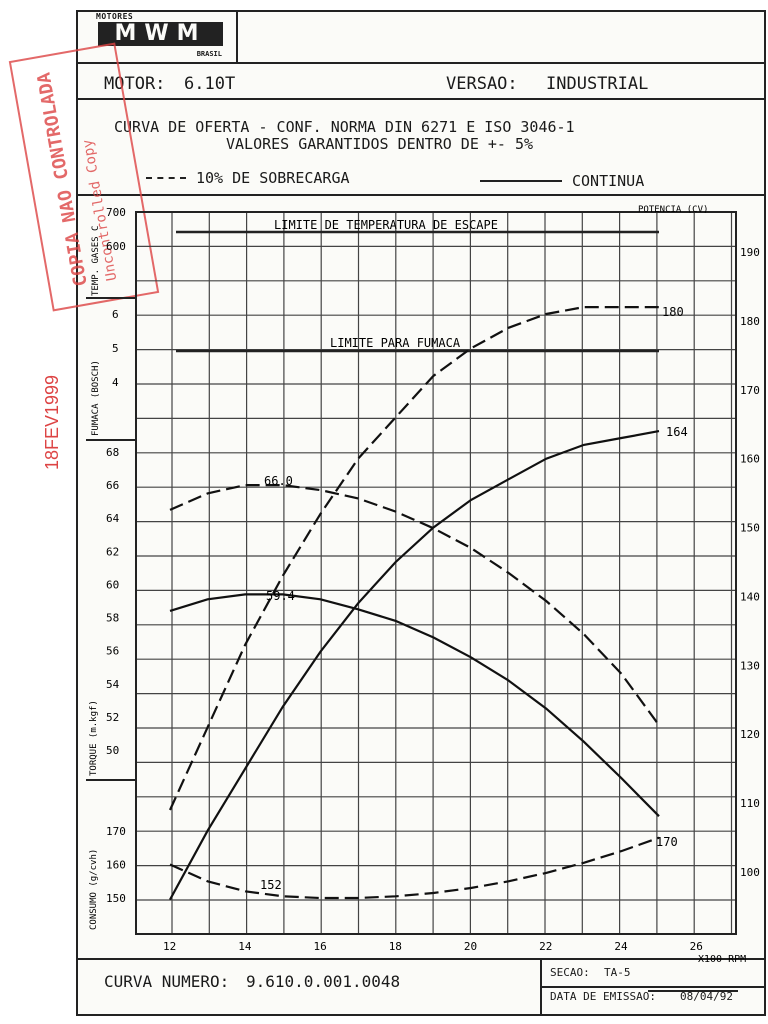  I want to click on consumption-tick-label: 160, so click(116, 865).